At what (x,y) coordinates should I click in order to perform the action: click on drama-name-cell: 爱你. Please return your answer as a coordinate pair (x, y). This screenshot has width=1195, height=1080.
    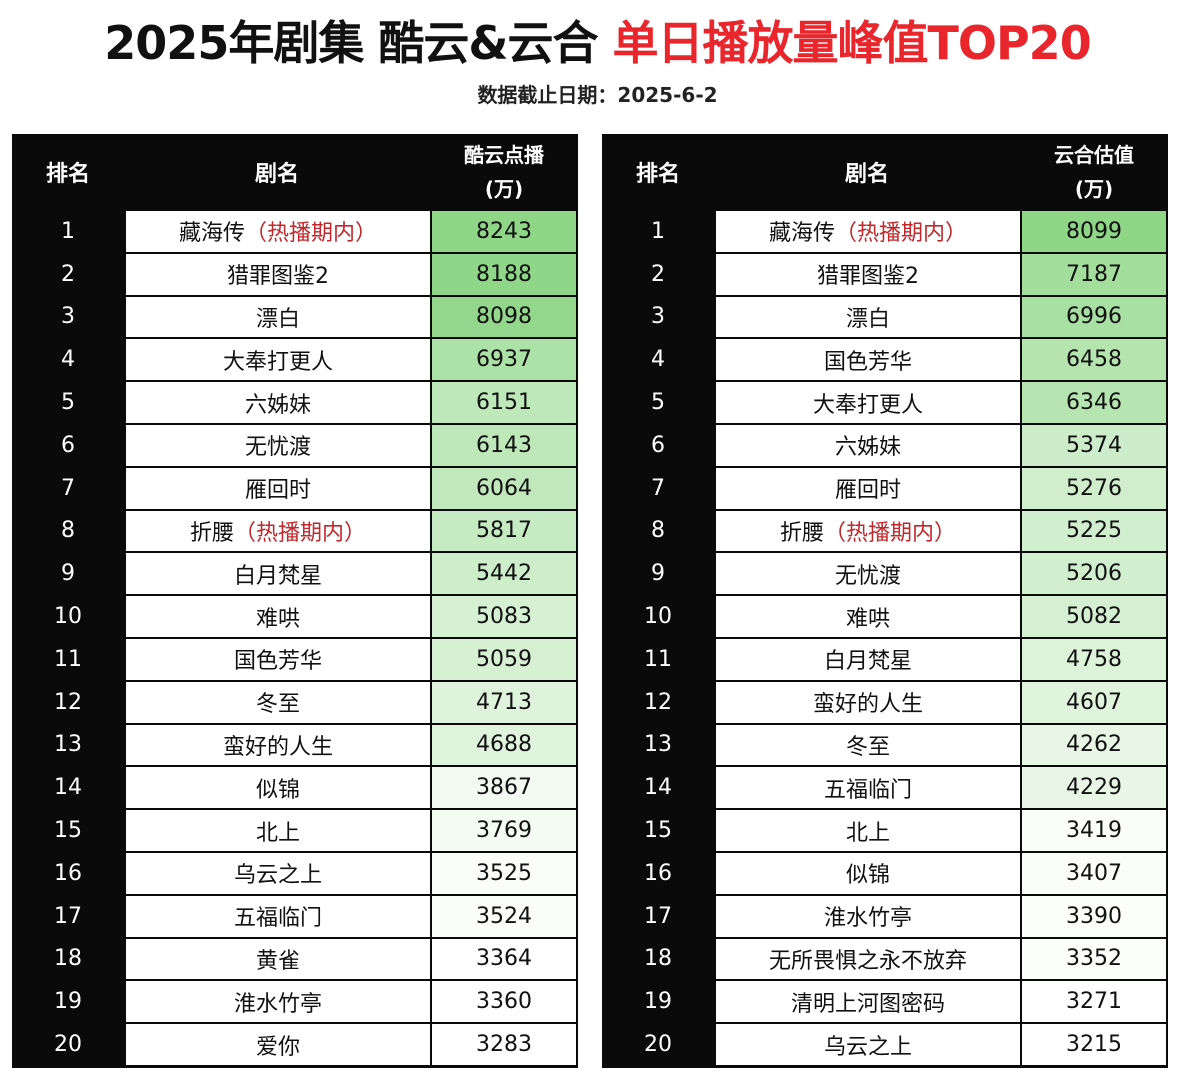
    Looking at the image, I should click on (278, 1044).